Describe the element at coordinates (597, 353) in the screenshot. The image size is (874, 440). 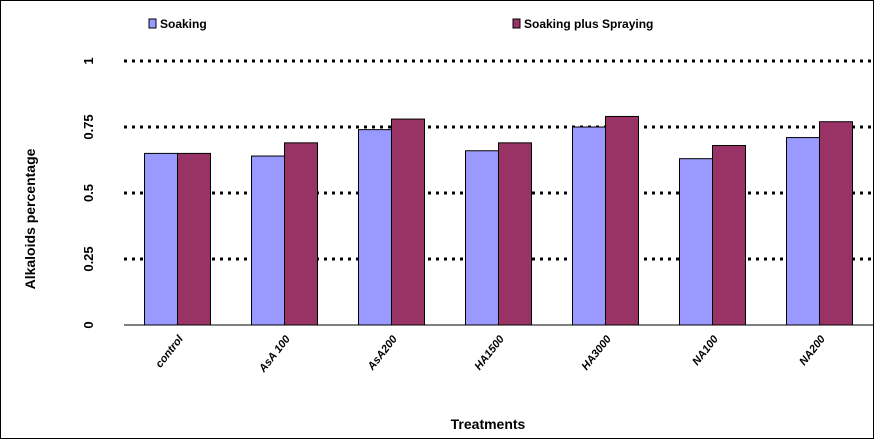
I see `x-tick-label: HA3000` at that location.